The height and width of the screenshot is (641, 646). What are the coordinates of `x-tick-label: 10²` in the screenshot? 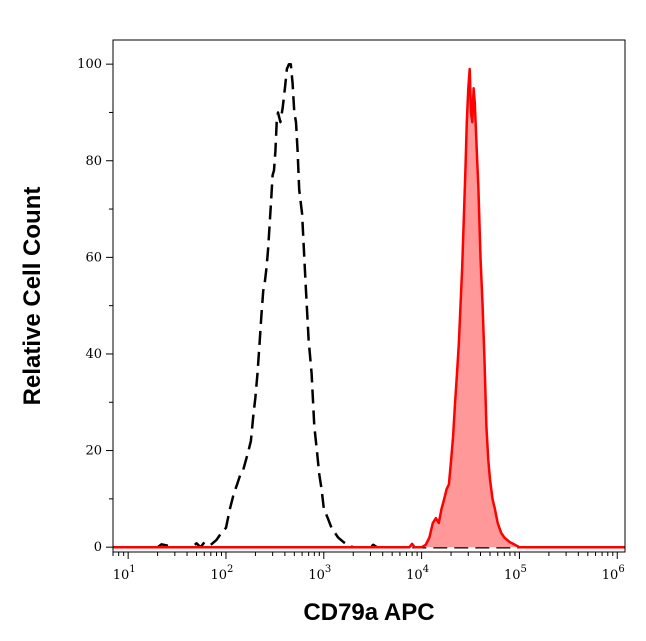 It's located at (222, 573).